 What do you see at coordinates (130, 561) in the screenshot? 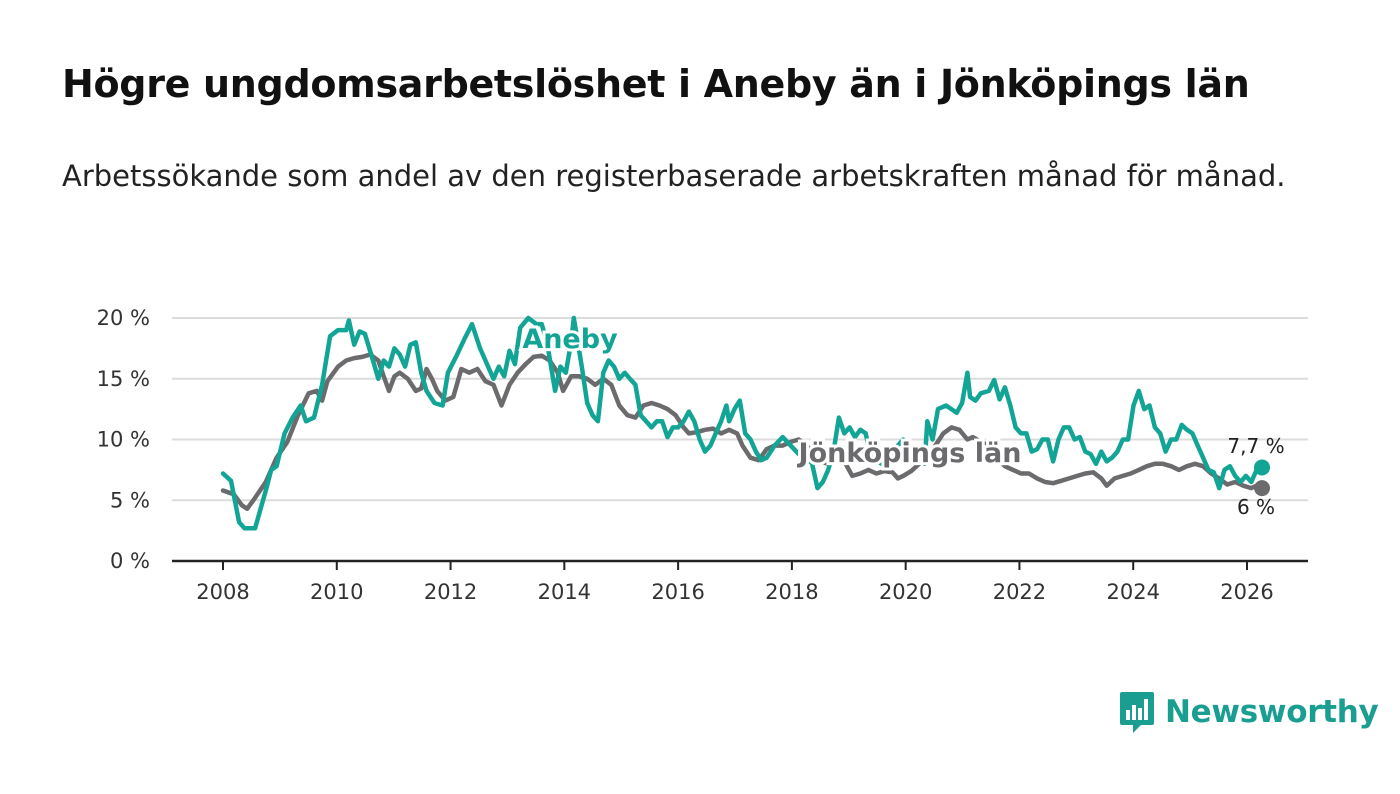
I see `y-tick-label: 0 %` at bounding box center [130, 561].